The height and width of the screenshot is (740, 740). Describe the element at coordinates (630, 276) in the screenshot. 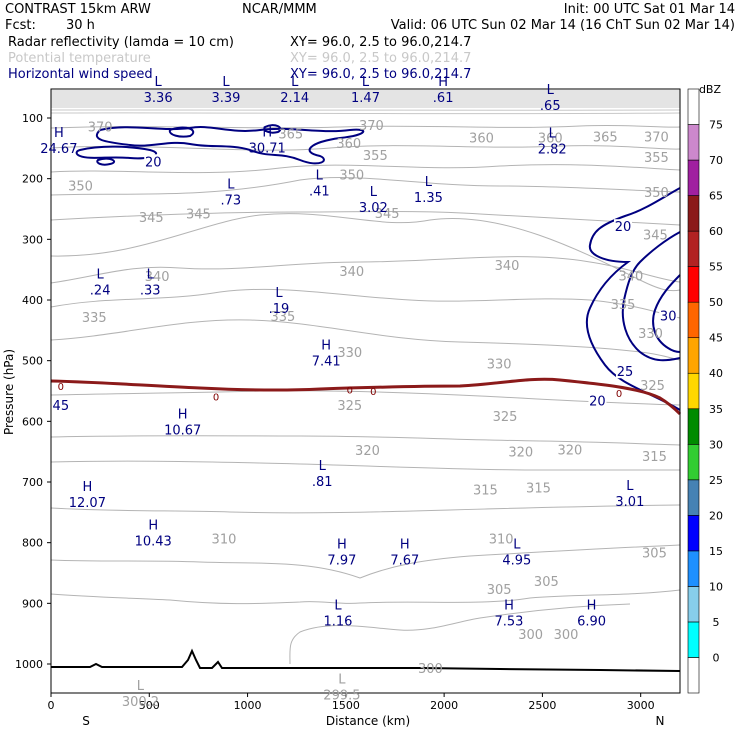

I see `theta-contour-label: 340` at that location.